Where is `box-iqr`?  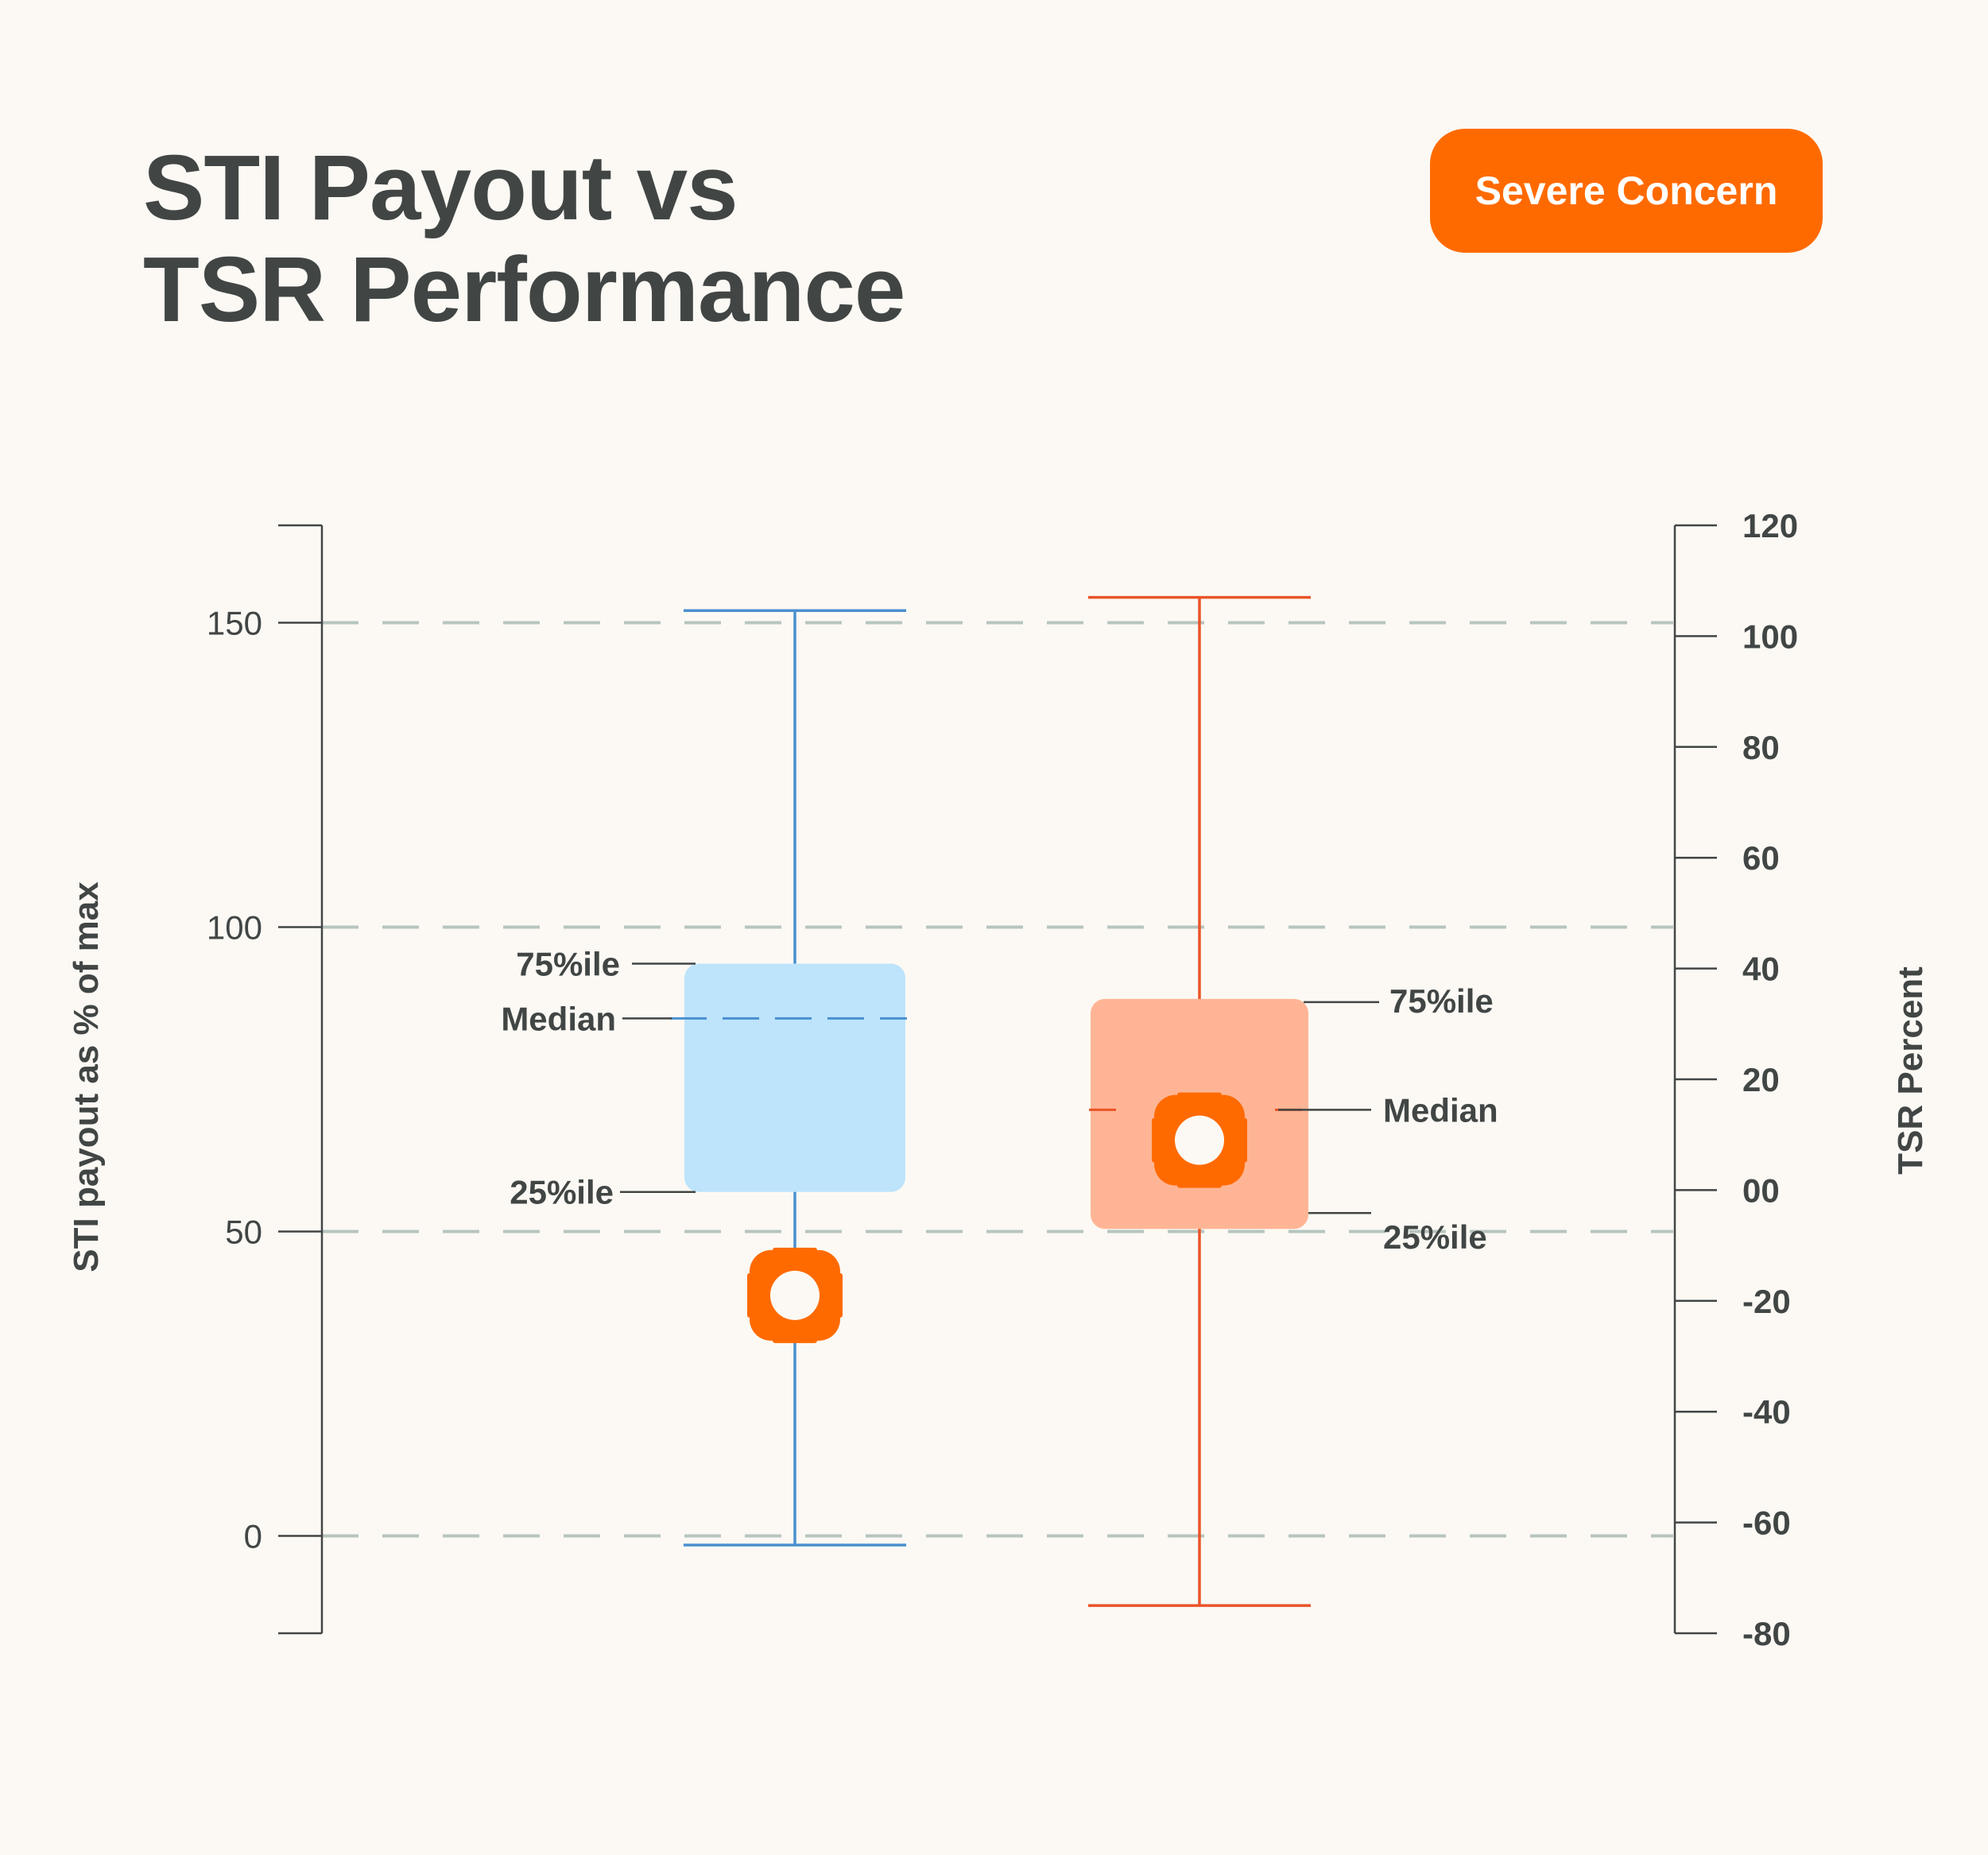 box-iqr is located at coordinates (794, 1077).